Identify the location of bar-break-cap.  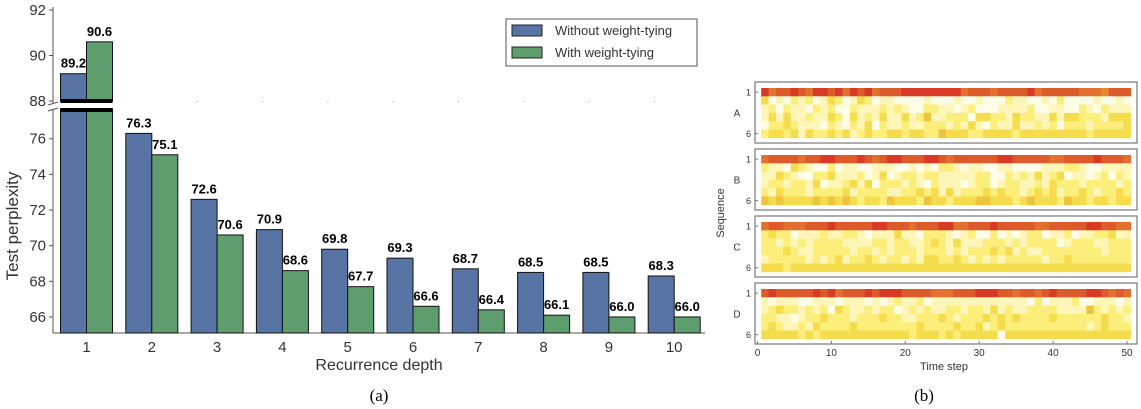
(73, 101).